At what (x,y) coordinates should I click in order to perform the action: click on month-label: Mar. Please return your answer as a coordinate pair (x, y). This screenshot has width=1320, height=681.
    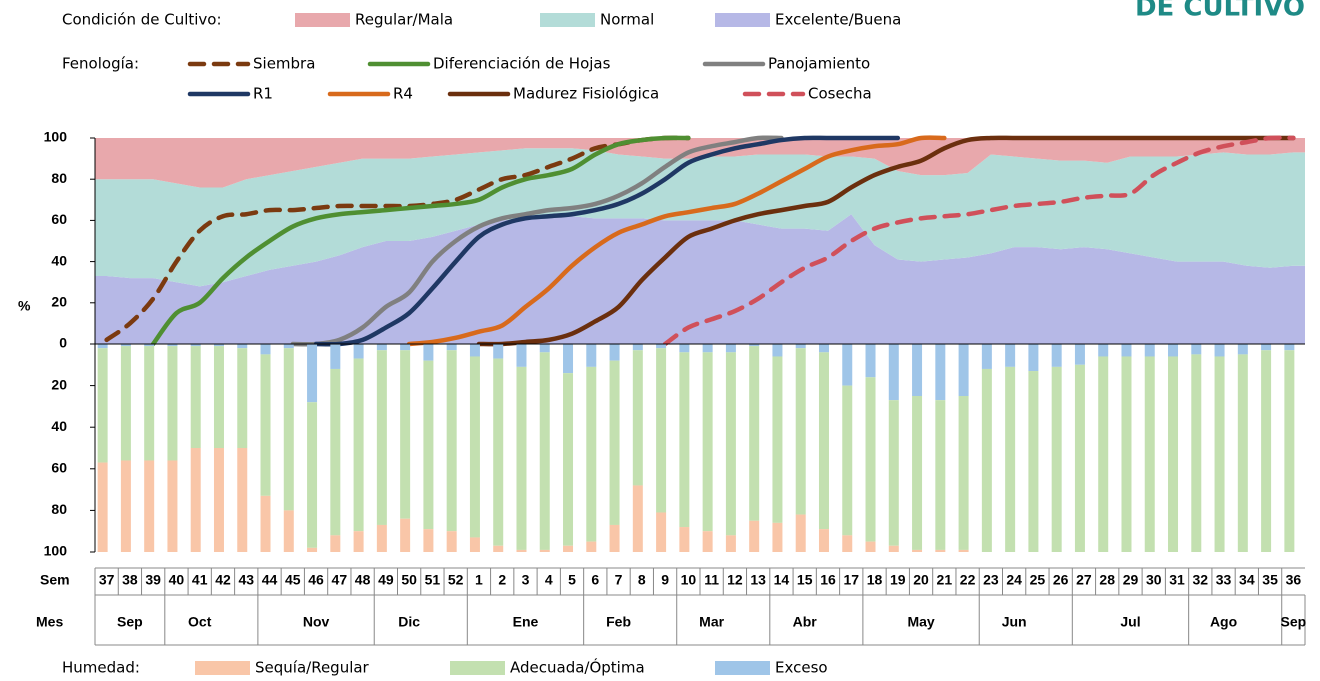
    Looking at the image, I should click on (711, 622).